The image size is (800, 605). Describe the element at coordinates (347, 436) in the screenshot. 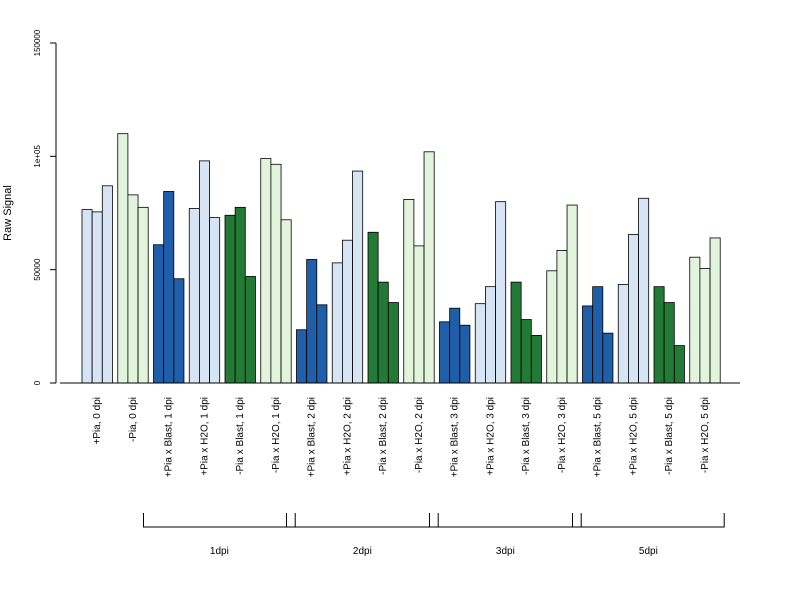

I see `x-tick-label: +Pia x H2O, 2 dpi` at that location.